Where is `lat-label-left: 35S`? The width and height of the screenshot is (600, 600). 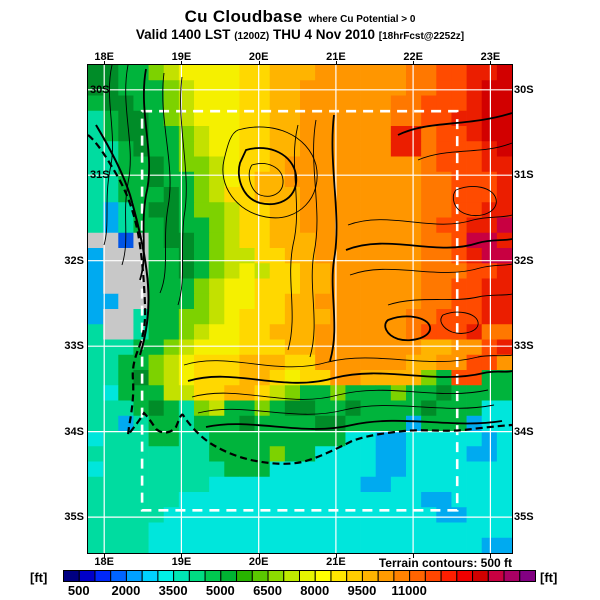 lat-label-left: 35S is located at coordinates (74, 517).